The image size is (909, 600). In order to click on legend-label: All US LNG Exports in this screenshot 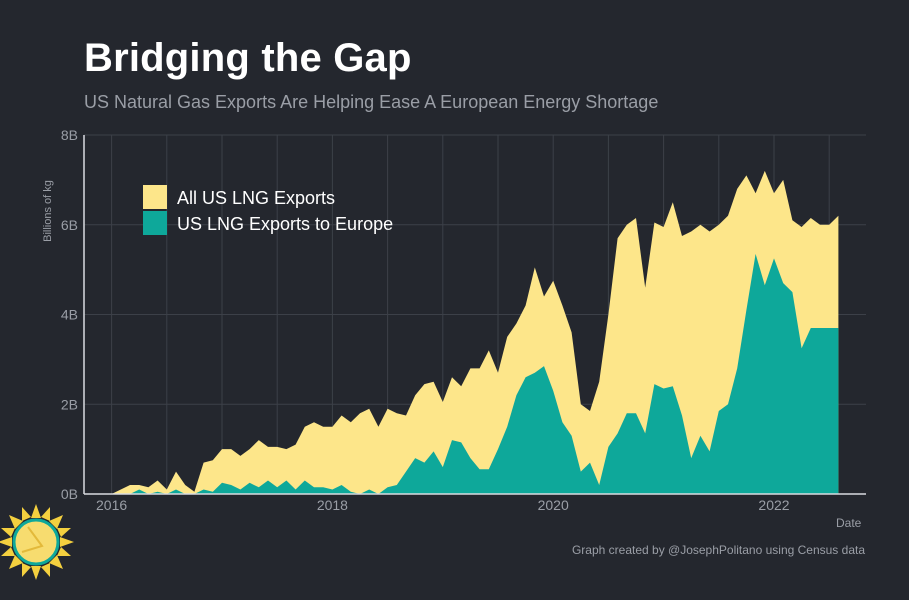, I will do `click(256, 198)`.